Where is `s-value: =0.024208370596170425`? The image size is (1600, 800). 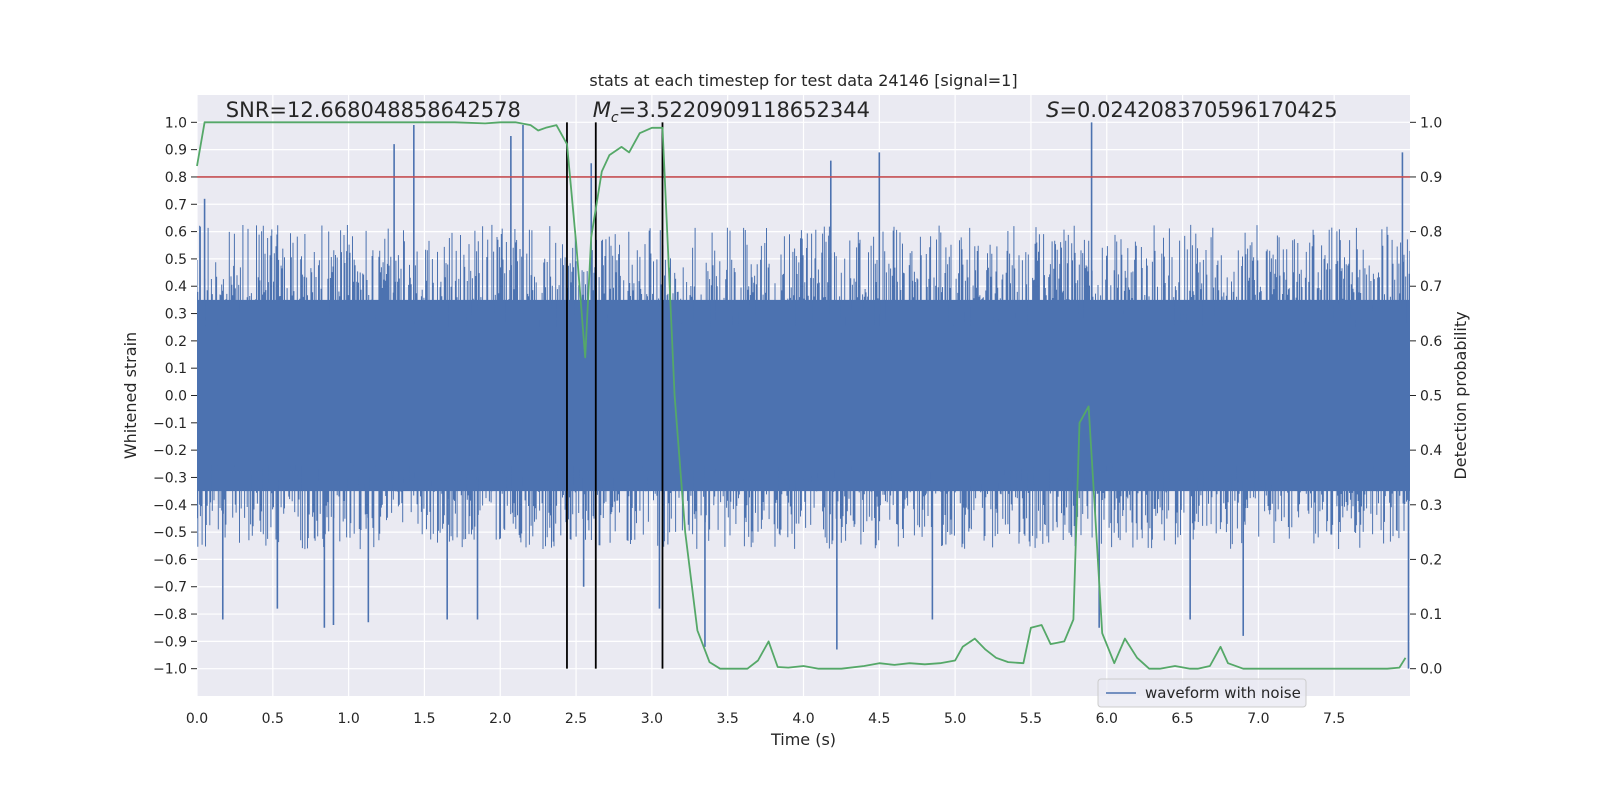
s-value: =0.024208370596170425 is located at coordinates (1198, 110).